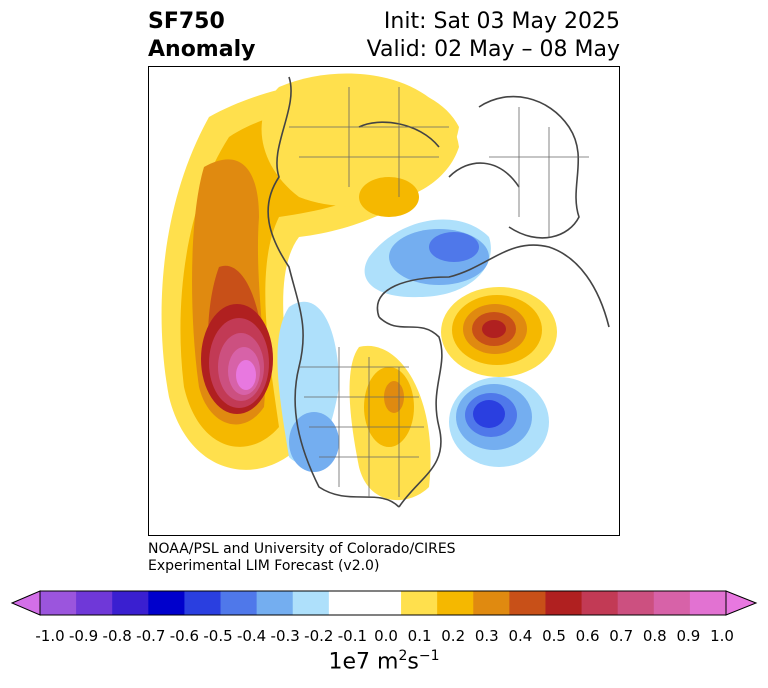 This screenshot has width=768, height=688. Describe the element at coordinates (151, 636) in the screenshot. I see `colorbar-tick-label: -0.7` at that location.